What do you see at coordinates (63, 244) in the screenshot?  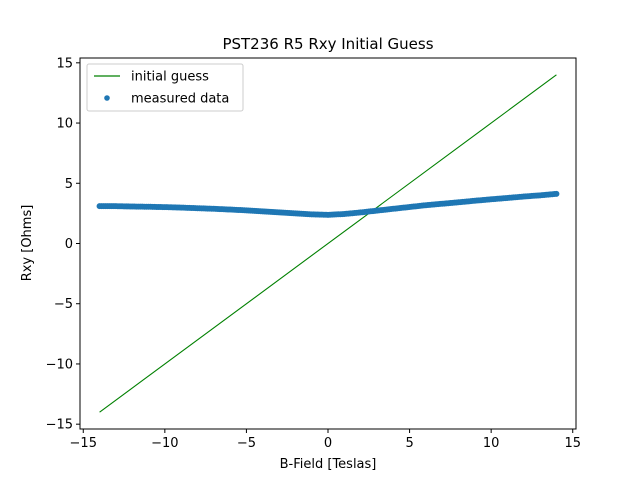 I see `y-axis: −15 −10 −5 0 5 10 15` at bounding box center [63, 244].